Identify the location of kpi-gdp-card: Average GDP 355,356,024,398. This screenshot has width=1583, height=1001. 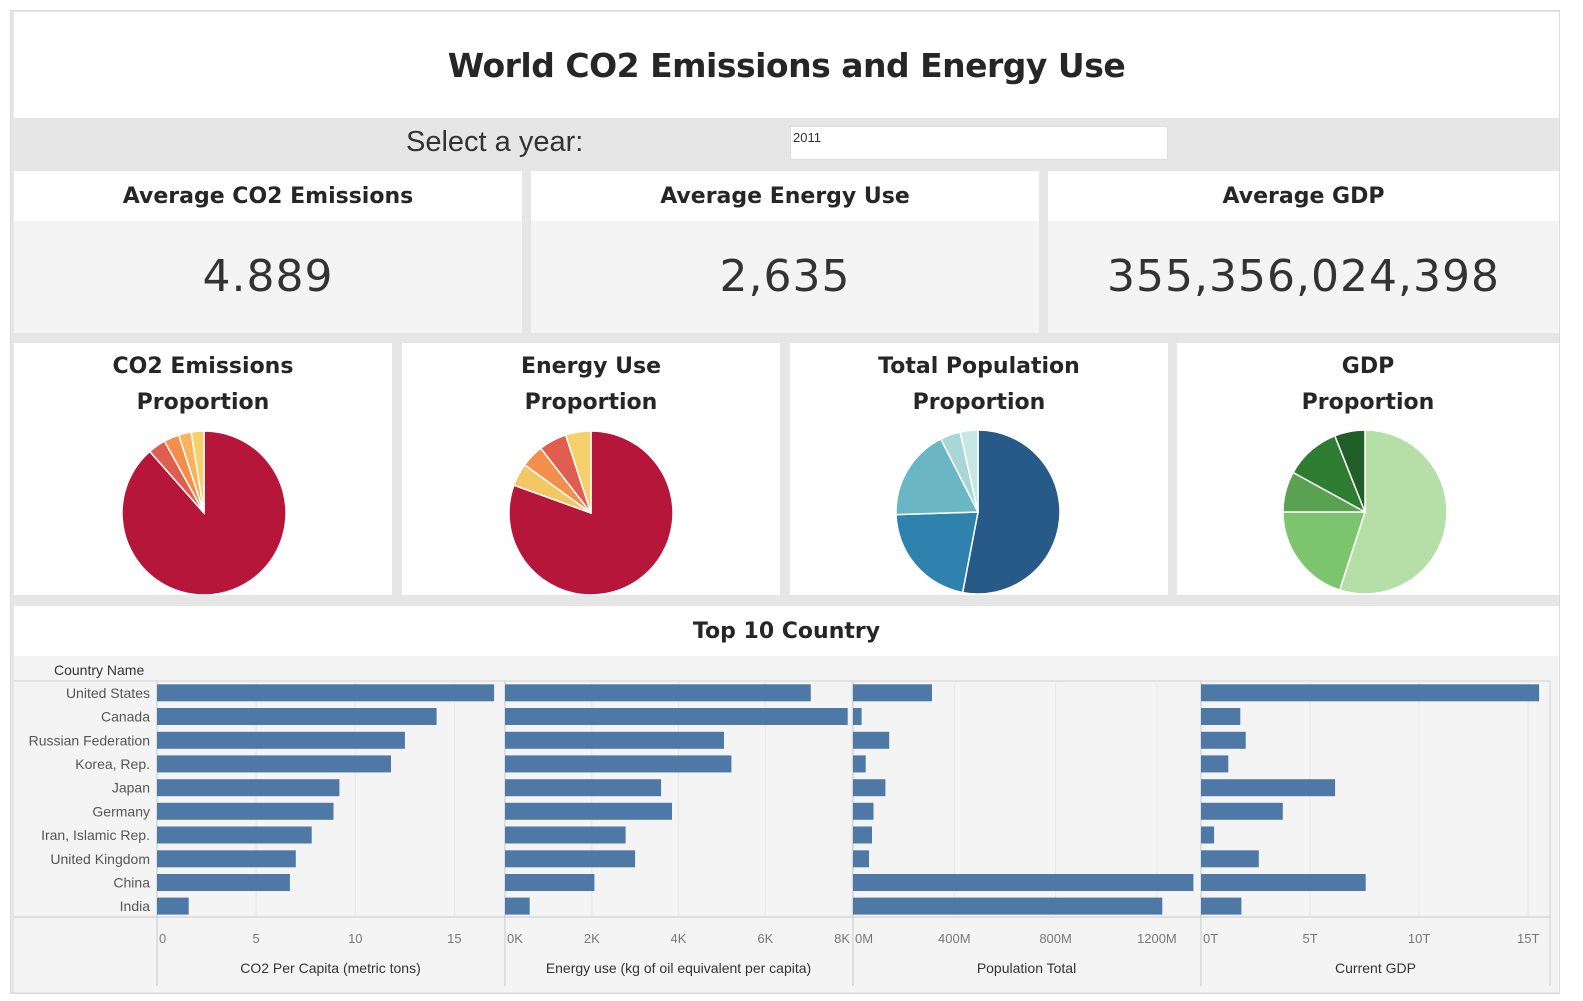
(1303, 252).